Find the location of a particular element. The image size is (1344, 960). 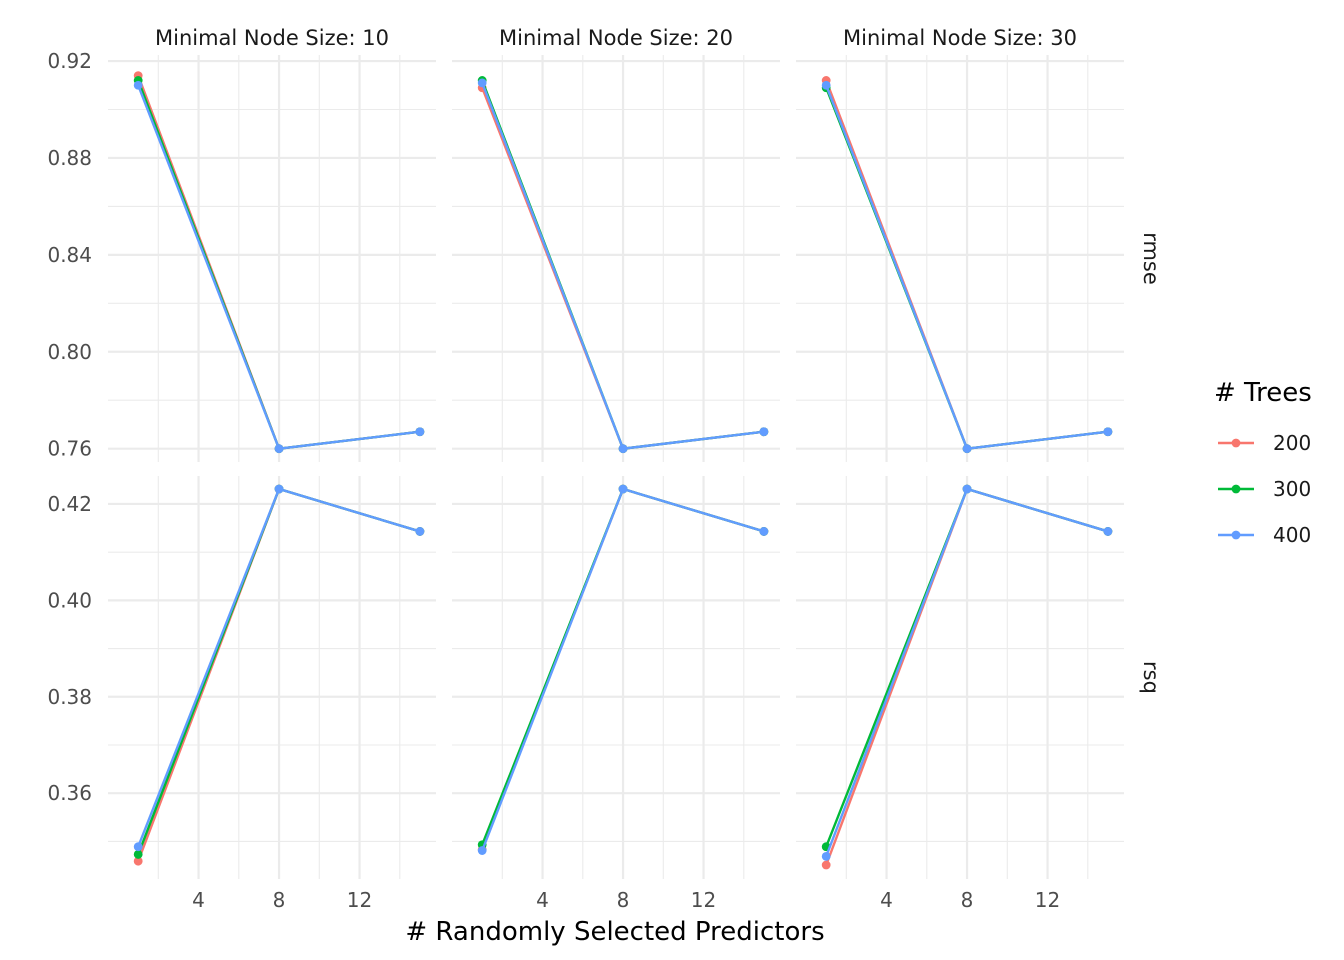

legend-title: # Trees is located at coordinates (1263, 393).